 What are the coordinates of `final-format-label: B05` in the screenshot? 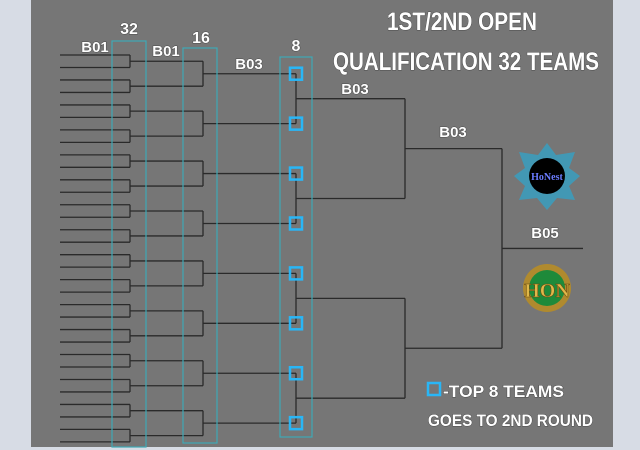 It's located at (545, 233).